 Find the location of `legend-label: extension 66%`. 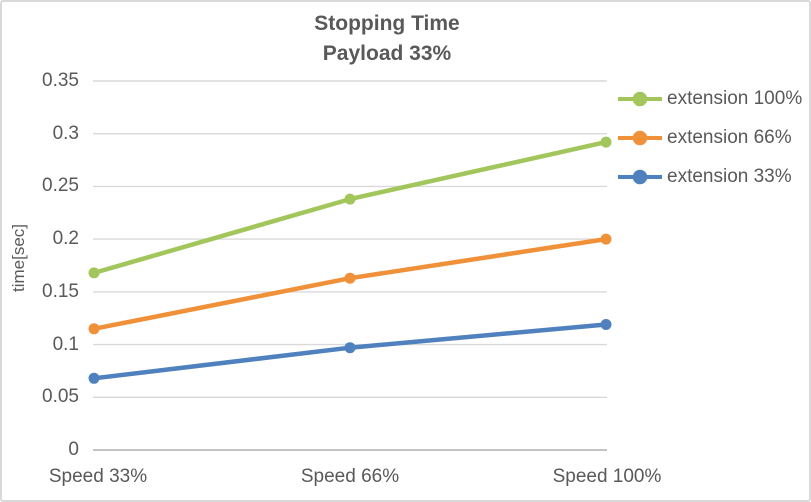

legend-label: extension 66% is located at coordinates (729, 137).